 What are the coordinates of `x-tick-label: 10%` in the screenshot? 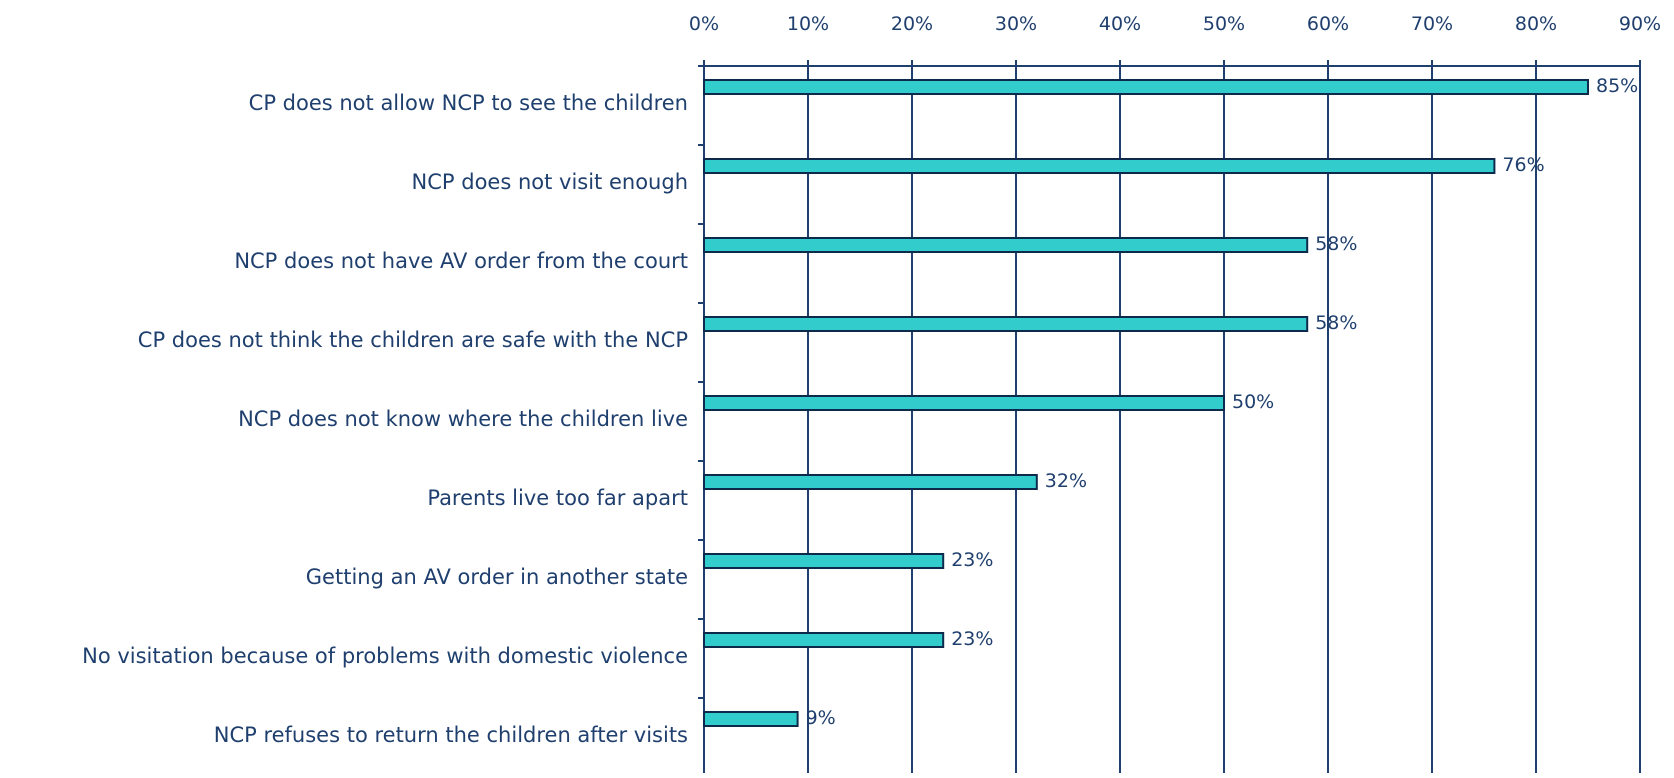 It's located at (808, 24).